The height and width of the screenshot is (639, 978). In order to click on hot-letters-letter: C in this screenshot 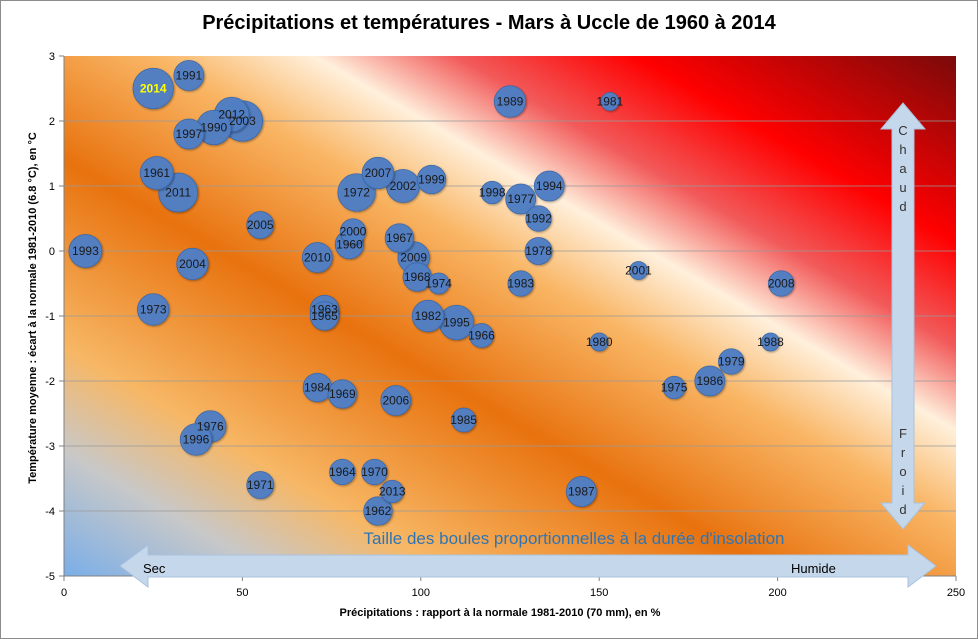, I will do `click(902, 130)`.